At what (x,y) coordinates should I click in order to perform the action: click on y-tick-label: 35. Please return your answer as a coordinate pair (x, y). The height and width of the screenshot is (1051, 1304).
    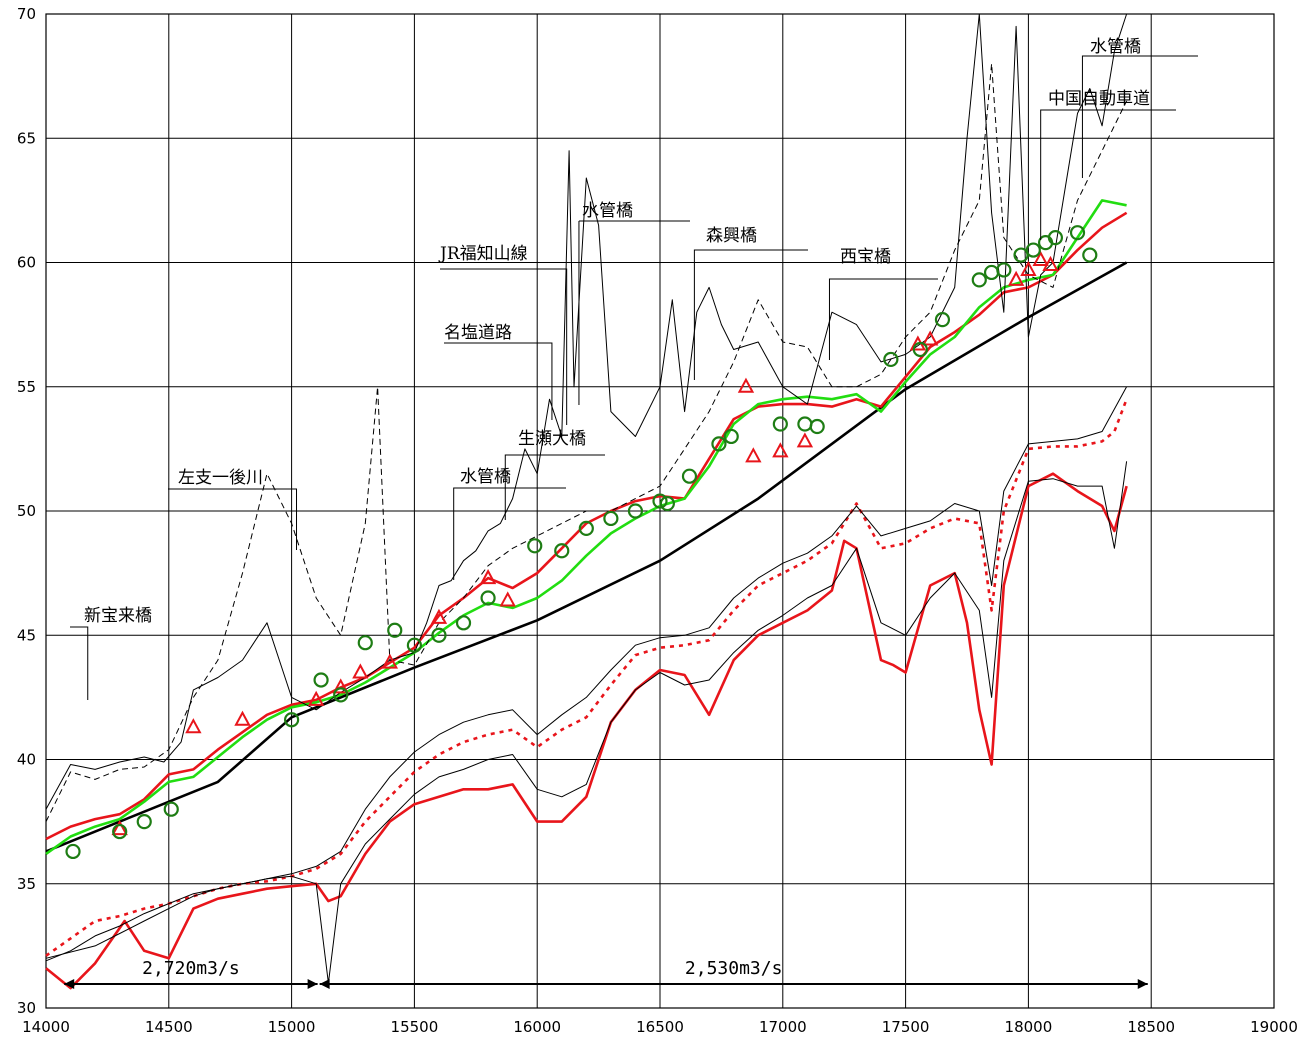
    Looking at the image, I should click on (26, 884).